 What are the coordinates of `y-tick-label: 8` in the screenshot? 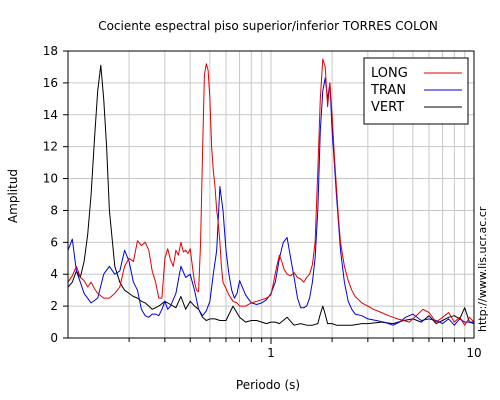 It's located at (54, 210).